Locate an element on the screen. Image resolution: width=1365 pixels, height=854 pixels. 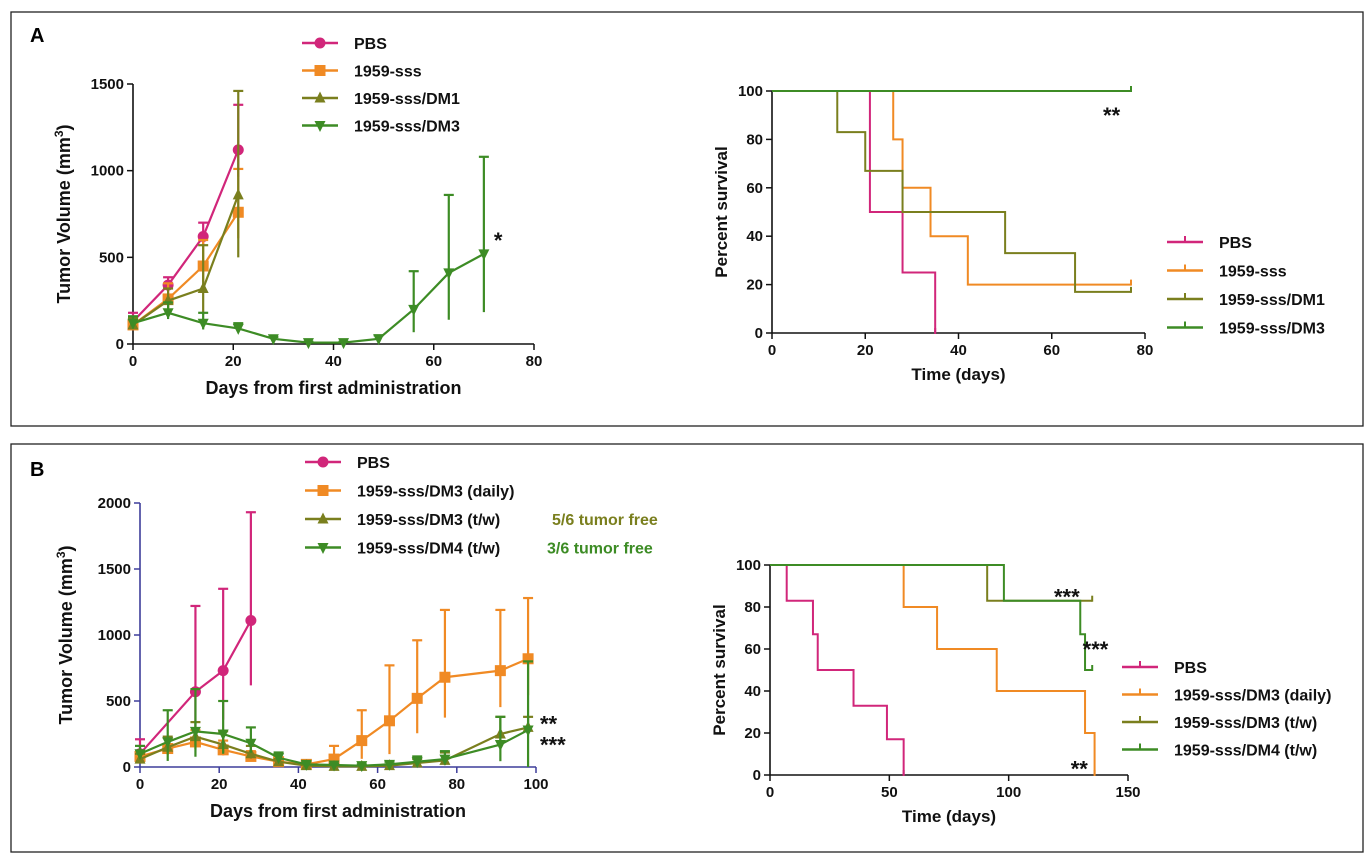
x-axis-title: Days from first administration is located at coordinates (338, 811).